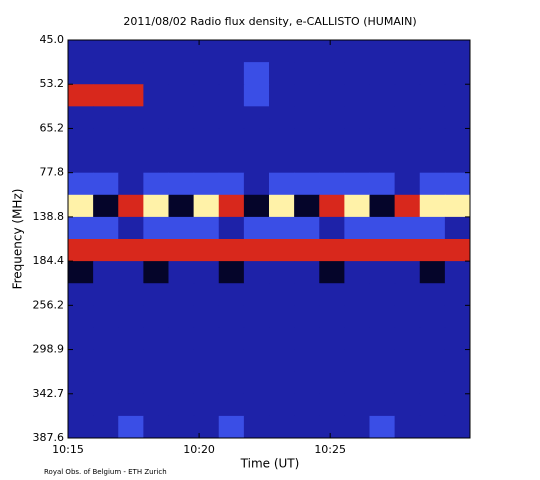  Describe the element at coordinates (49, 216) in the screenshot. I see `y-tick-label: 138.8` at that location.